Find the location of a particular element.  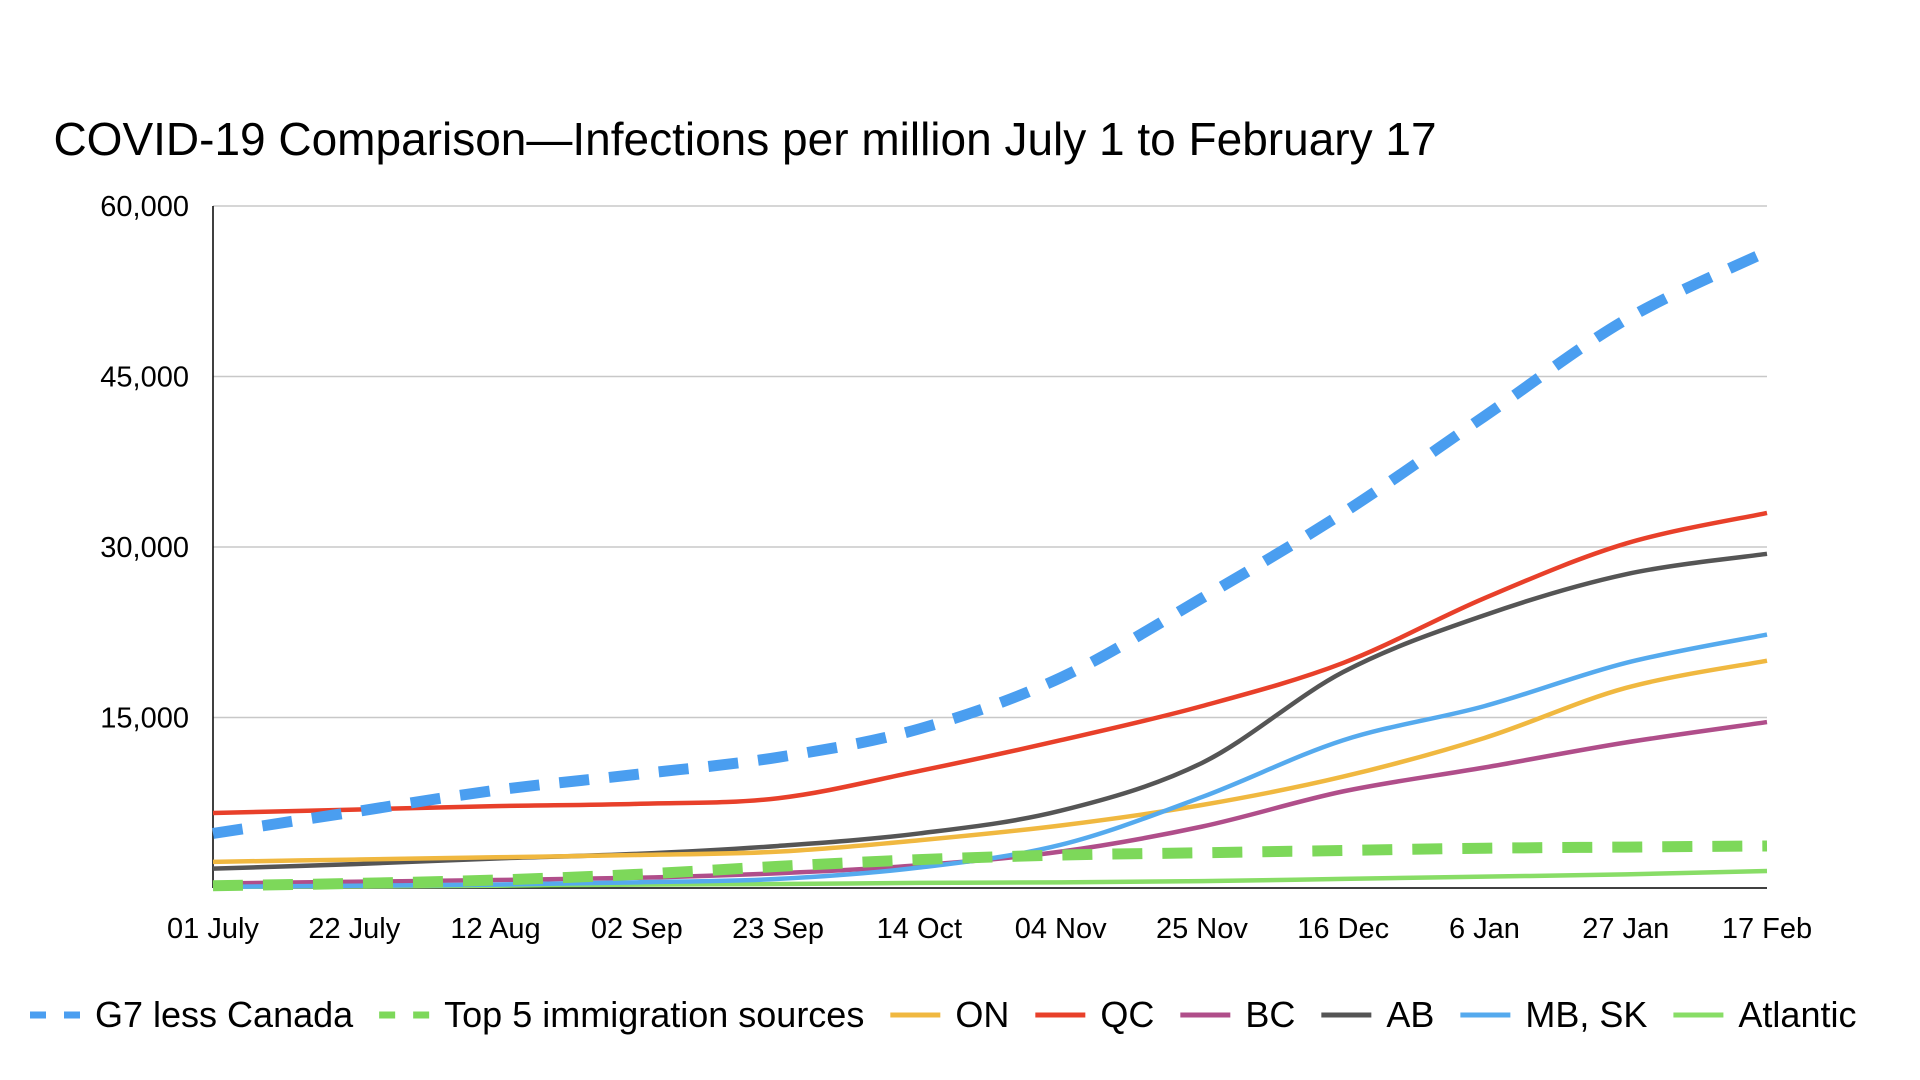

x-tick-label: 27 Jan is located at coordinates (1625, 929).